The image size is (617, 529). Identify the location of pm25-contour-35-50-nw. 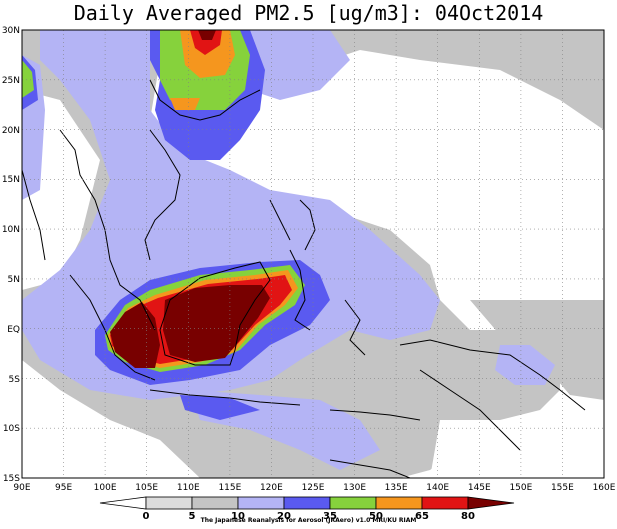
(28, 79).